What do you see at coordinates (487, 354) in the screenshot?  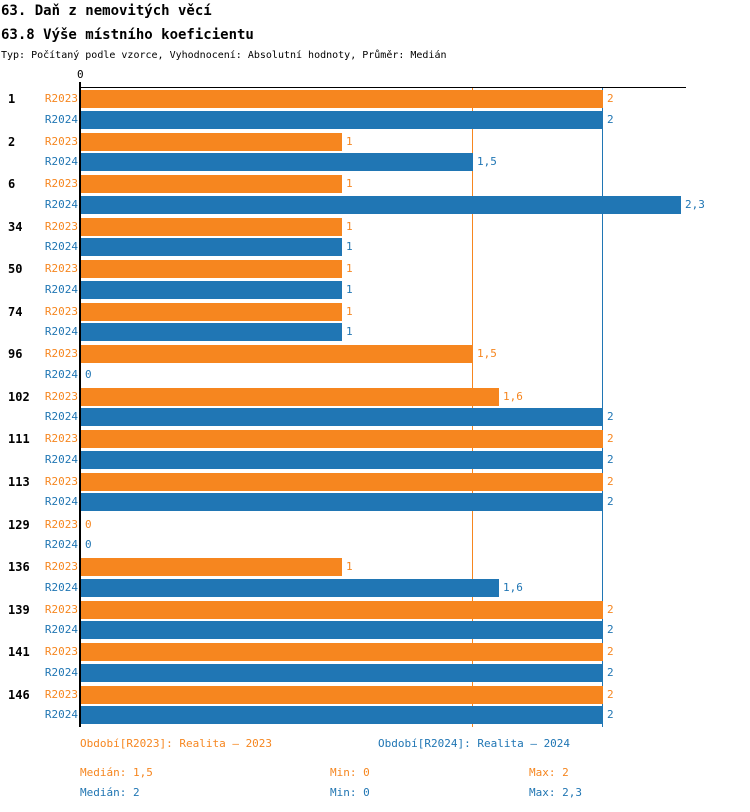 I see `bar-value-label-r2023: 1,5` at bounding box center [487, 354].